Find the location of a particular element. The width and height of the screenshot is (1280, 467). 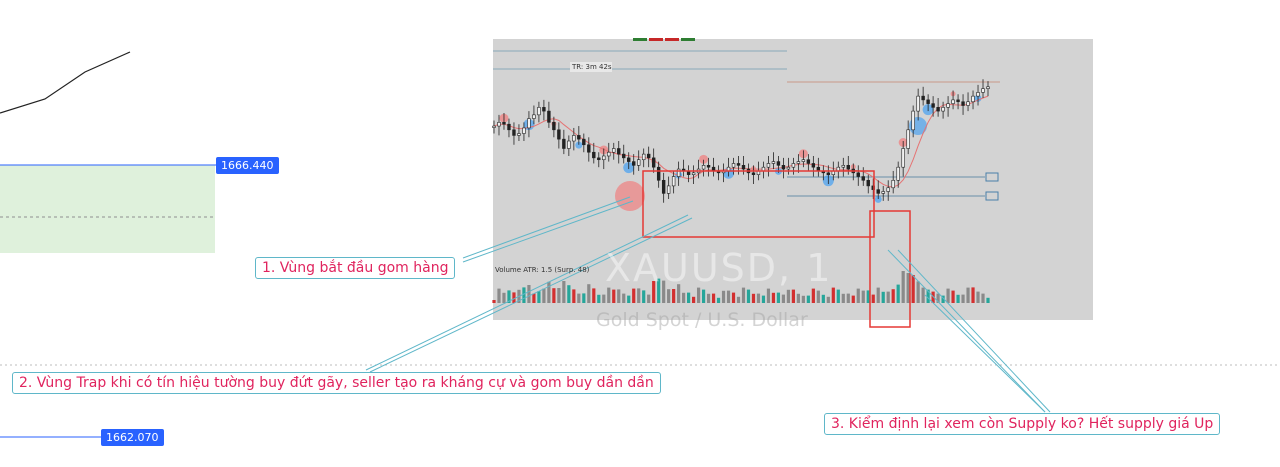

moving-average-line is located at coordinates (741, 141).